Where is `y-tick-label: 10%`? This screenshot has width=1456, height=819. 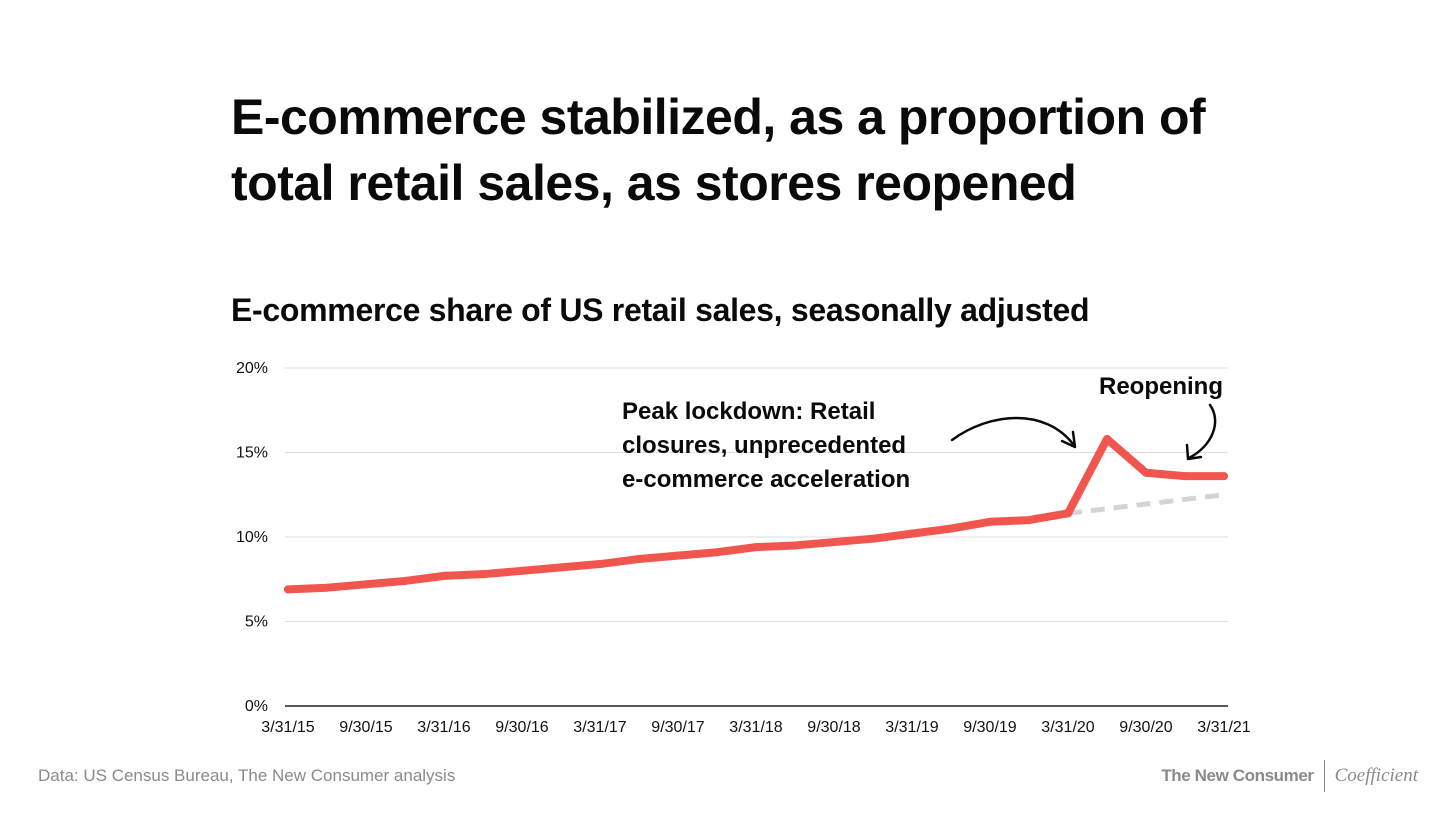
y-tick-label: 10% is located at coordinates (252, 537).